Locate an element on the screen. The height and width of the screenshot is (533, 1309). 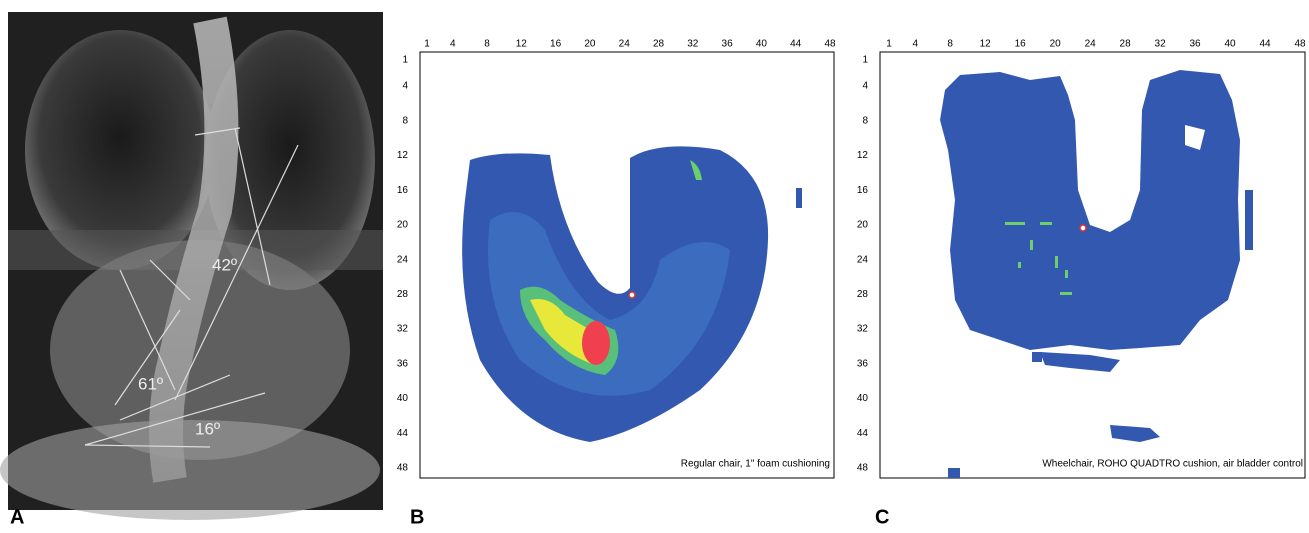
caption: Regular chair, 1" foam cushioning is located at coordinates (755, 464).